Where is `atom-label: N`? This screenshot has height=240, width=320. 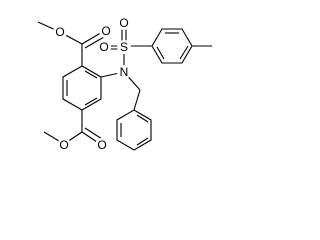
atom-label: N is located at coordinates (124, 72).